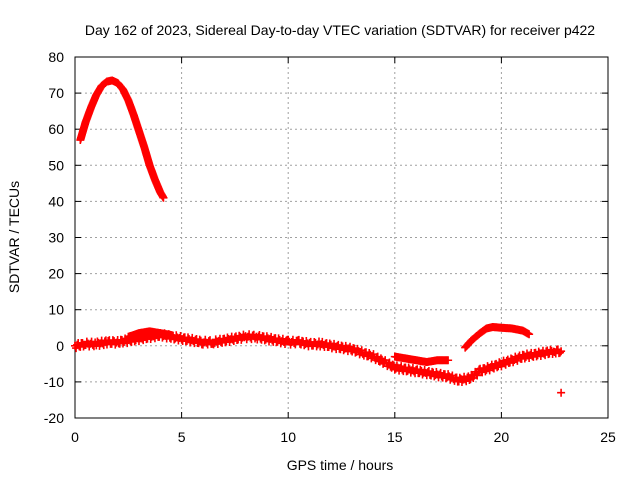 The height and width of the screenshot is (480, 640). What do you see at coordinates (502, 437) in the screenshot?
I see `x-tick-label: 20` at bounding box center [502, 437].